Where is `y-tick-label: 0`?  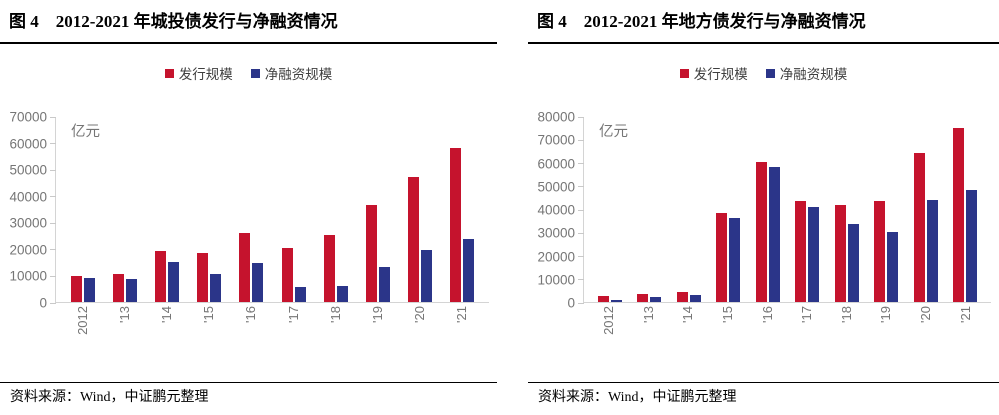 y-tick-label: 0 is located at coordinates (43, 303).